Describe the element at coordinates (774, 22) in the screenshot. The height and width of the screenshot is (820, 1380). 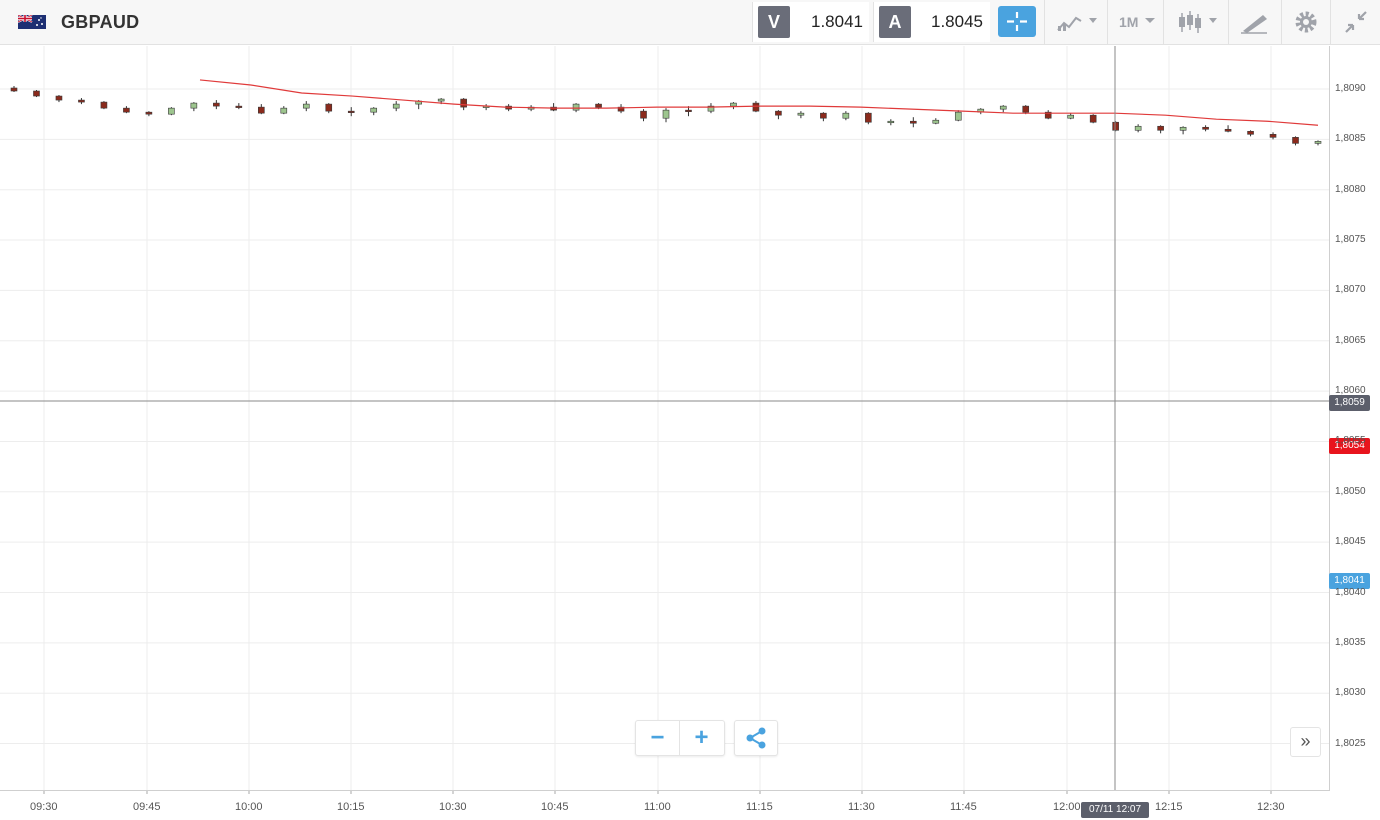
I see `sell-label: V` at that location.